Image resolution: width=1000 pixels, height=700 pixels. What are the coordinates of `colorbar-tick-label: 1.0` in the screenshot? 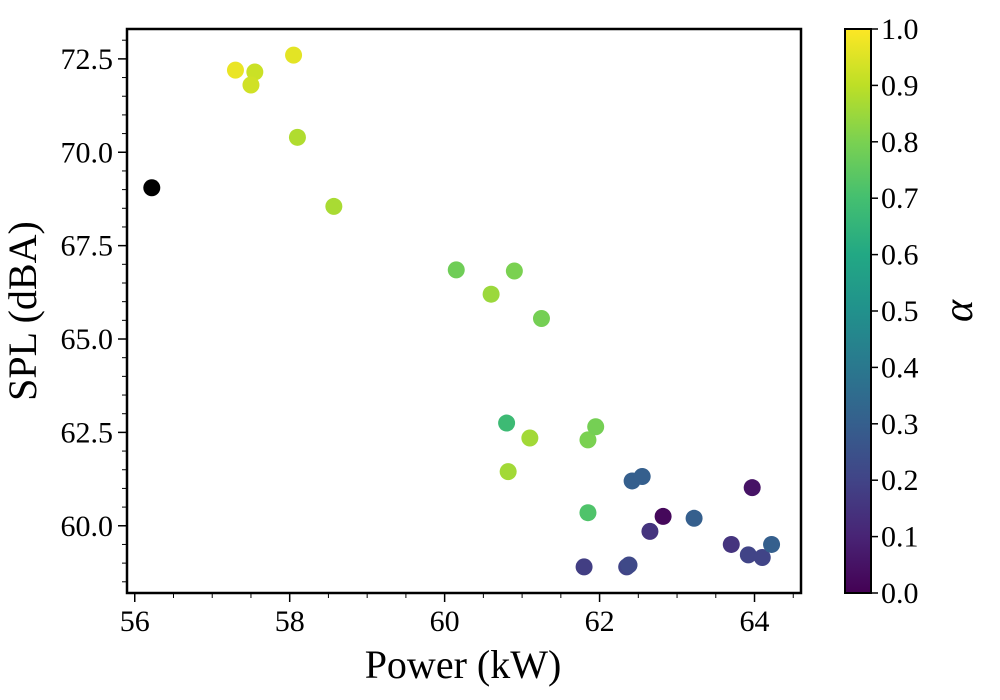 It's located at (900, 29).